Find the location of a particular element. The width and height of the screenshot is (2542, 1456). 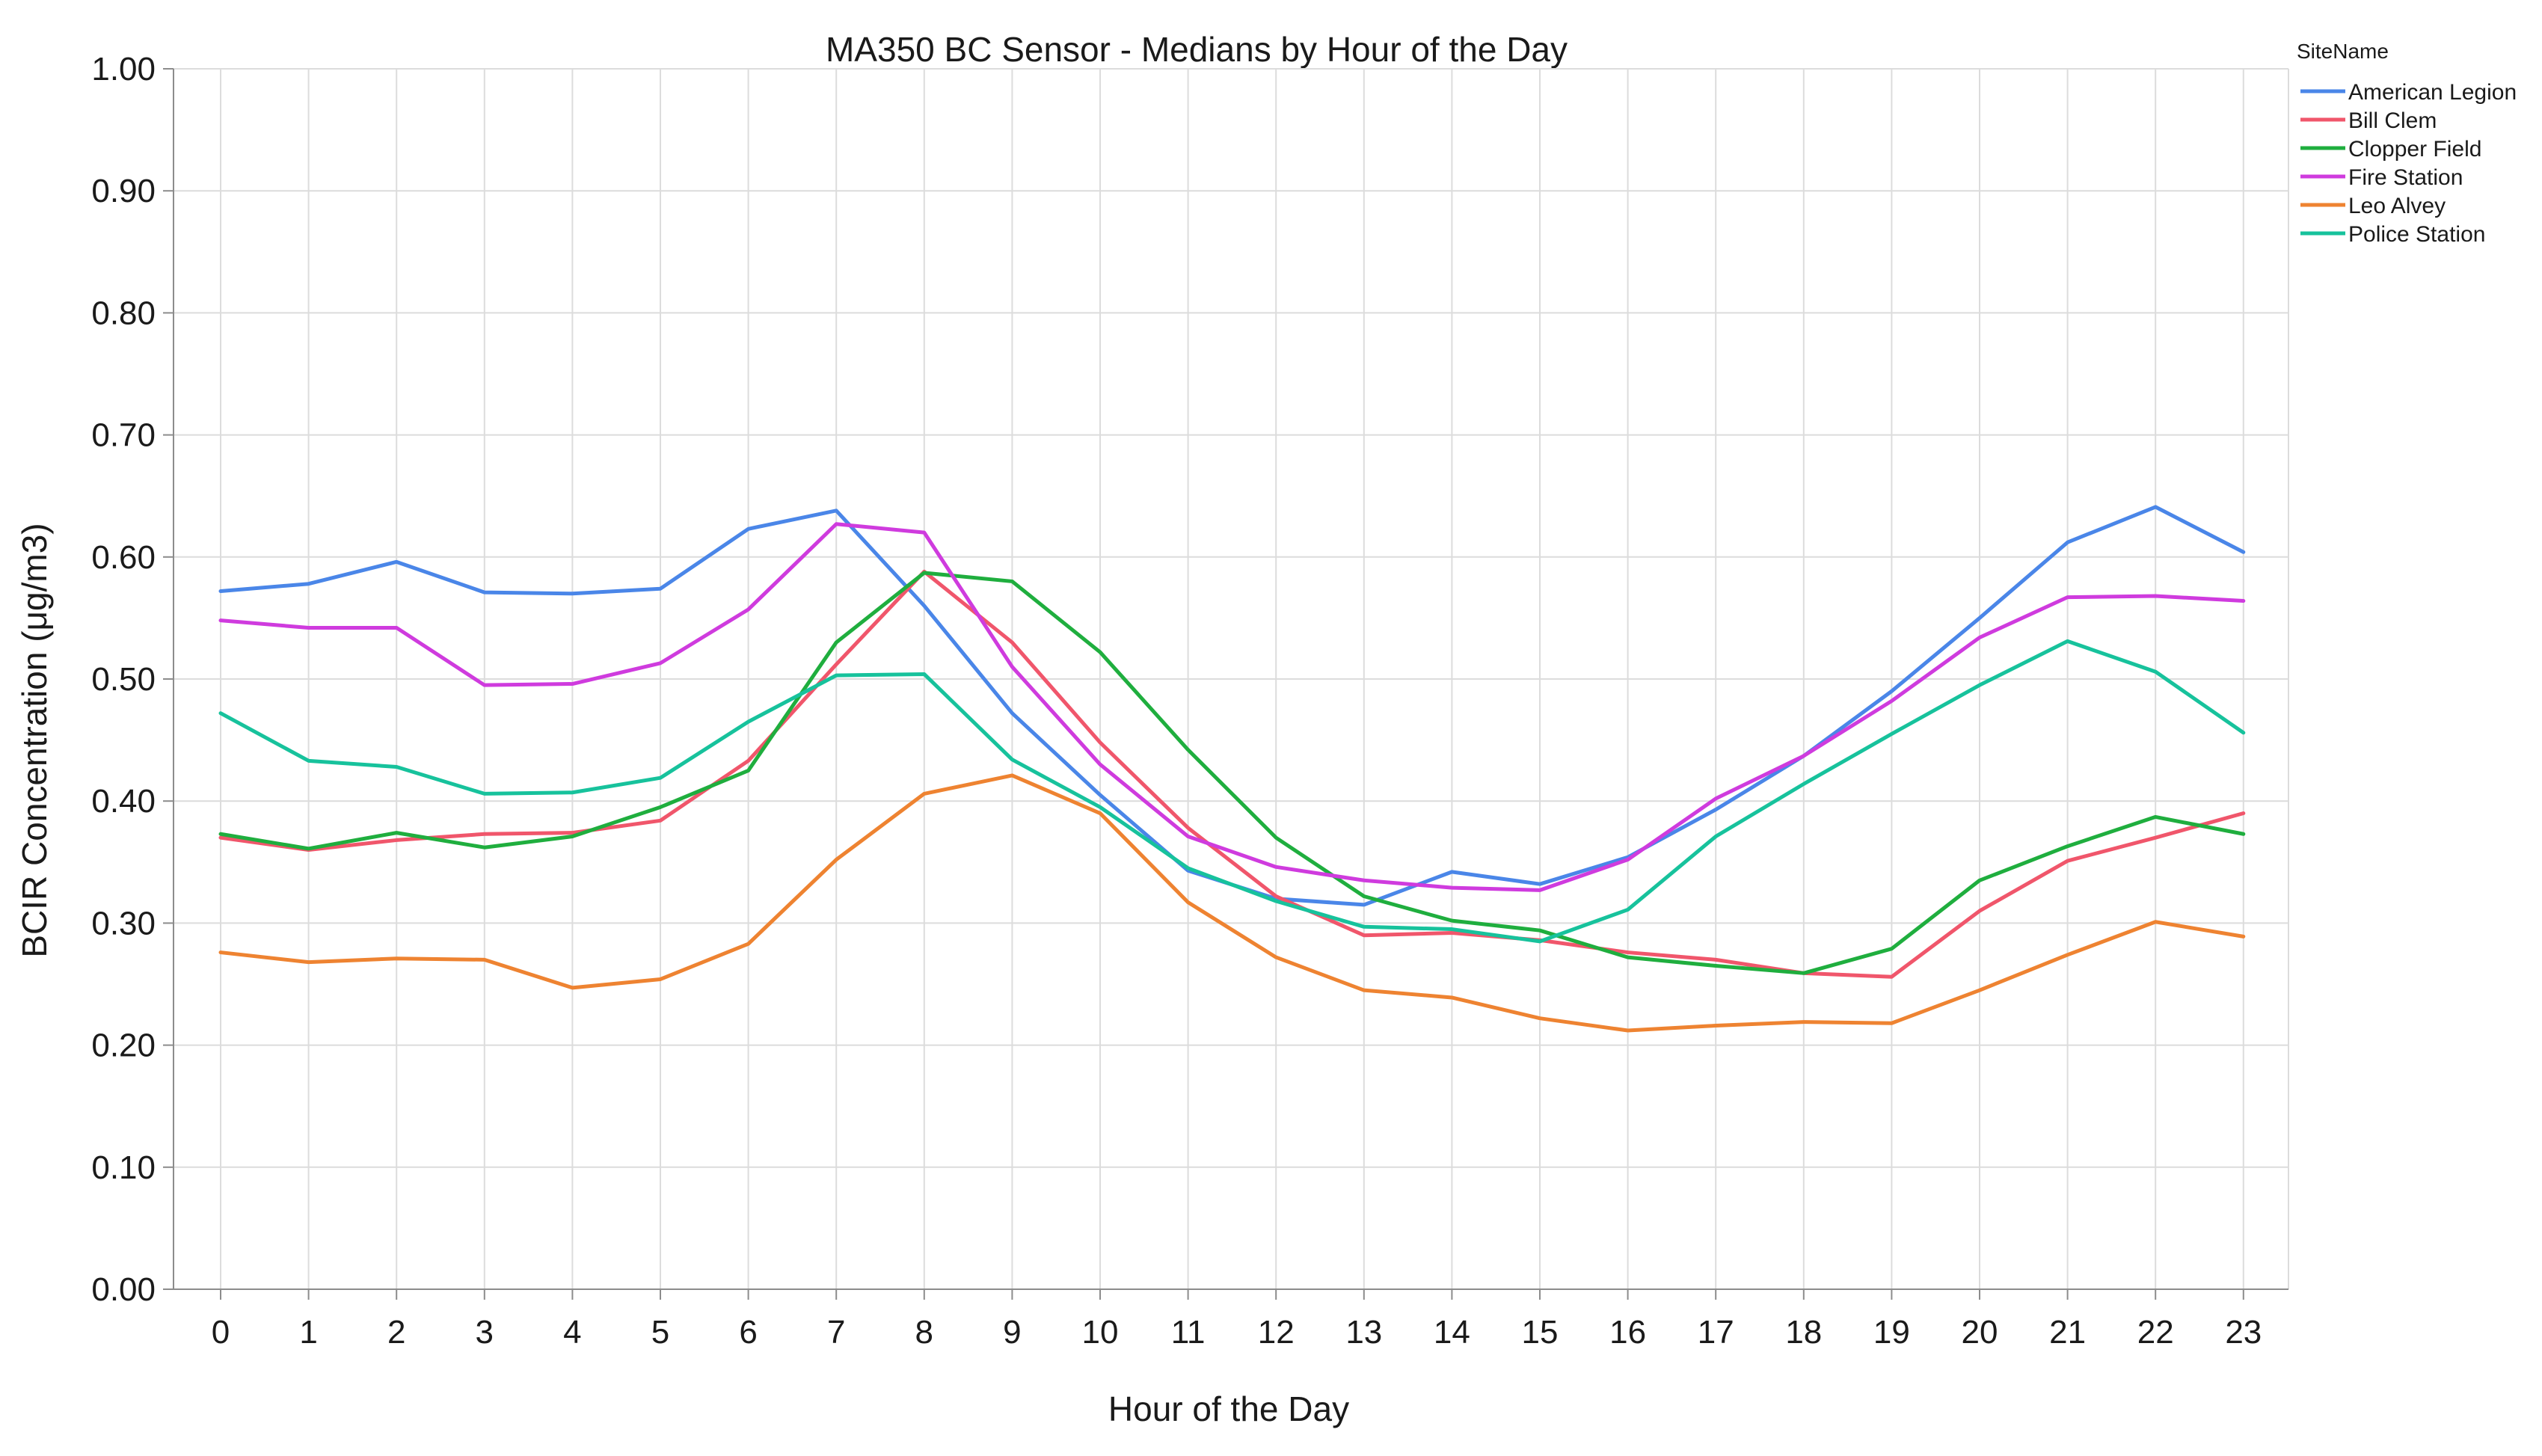

legend-label-american-legion: American Legion is located at coordinates (2432, 92).